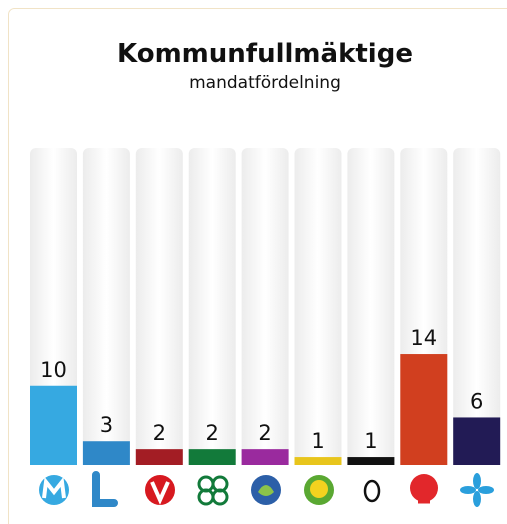 This screenshot has height=524, width=507. What do you see at coordinates (213, 490) in the screenshot?
I see `logo-c` at bounding box center [213, 490].